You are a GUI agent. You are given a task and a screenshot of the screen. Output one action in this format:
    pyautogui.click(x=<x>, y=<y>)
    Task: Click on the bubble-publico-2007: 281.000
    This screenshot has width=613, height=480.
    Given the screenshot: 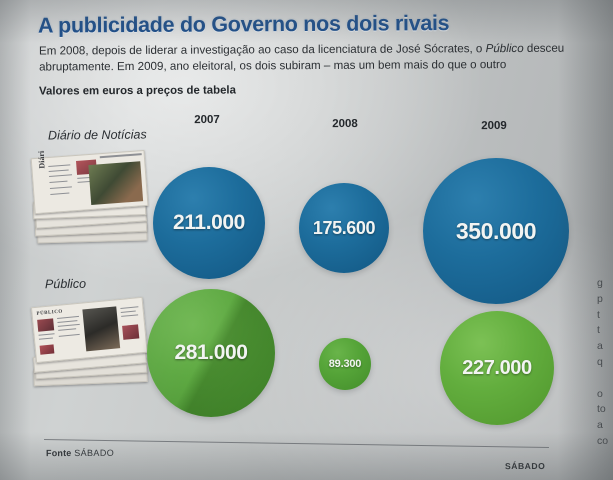 What is the action you would take?
    pyautogui.click(x=211, y=353)
    